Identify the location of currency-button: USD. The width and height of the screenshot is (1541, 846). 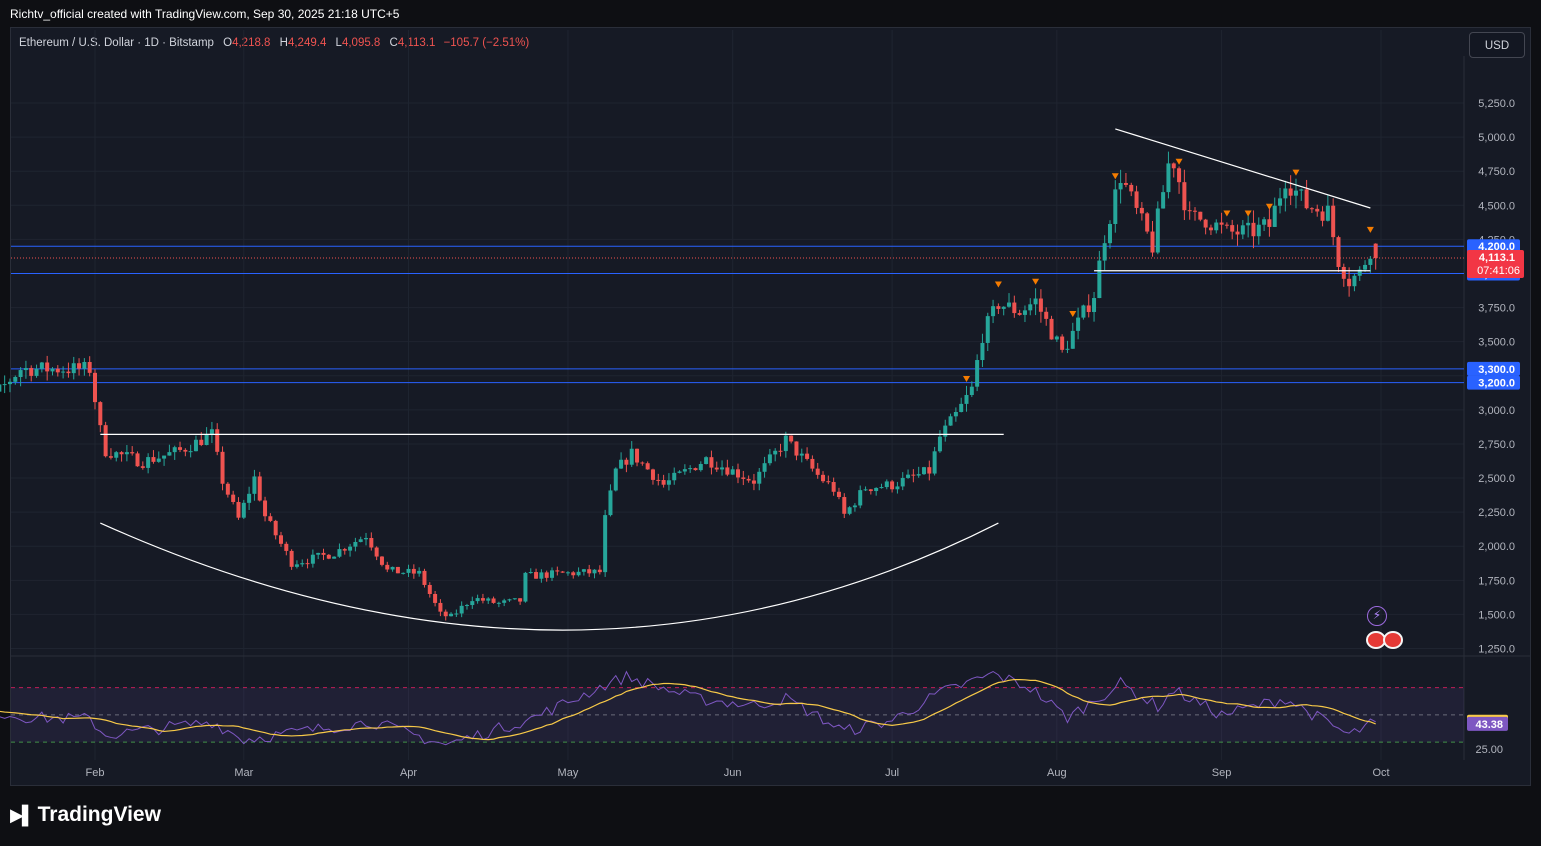
(1497, 45).